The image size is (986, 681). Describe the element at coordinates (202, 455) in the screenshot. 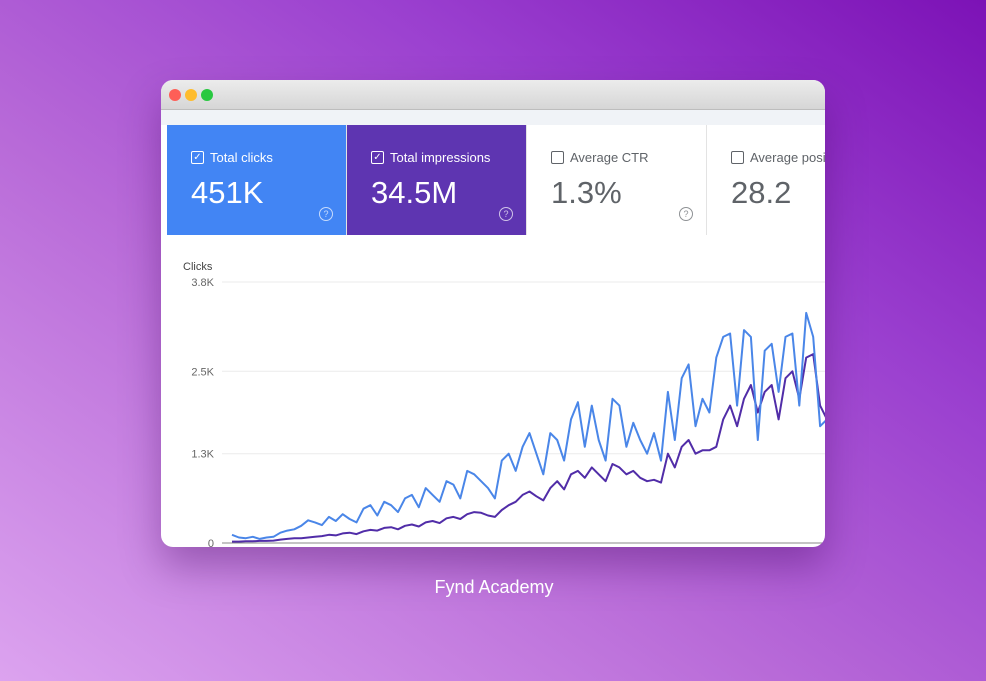

I see `y-tick-label: 1.3K` at that location.